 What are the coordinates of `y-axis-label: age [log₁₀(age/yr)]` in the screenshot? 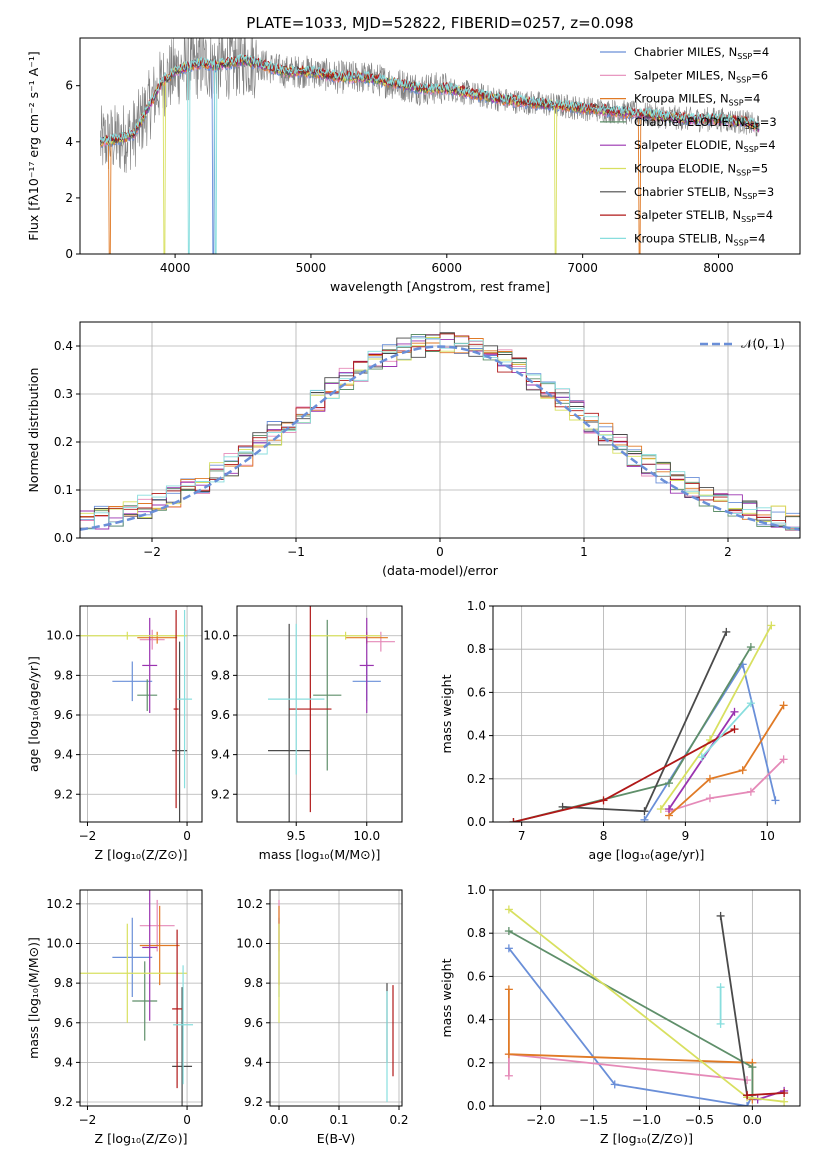 It's located at (33, 714).